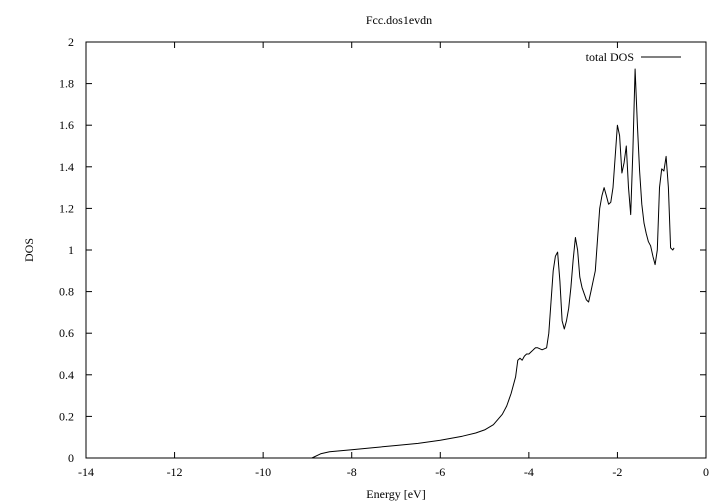  What do you see at coordinates (352, 472) in the screenshot?
I see `x-tick-label: -8` at bounding box center [352, 472].